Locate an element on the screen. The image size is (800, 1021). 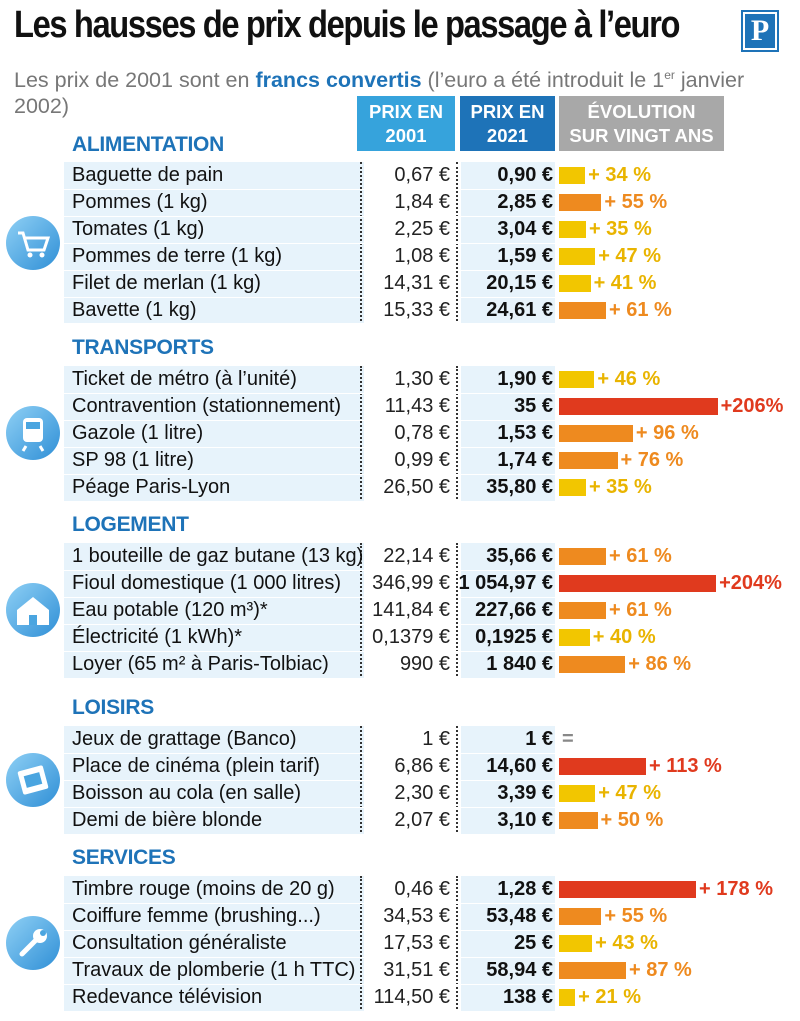
header-price-2021: PRIX EN 2021 is located at coordinates (507, 123).